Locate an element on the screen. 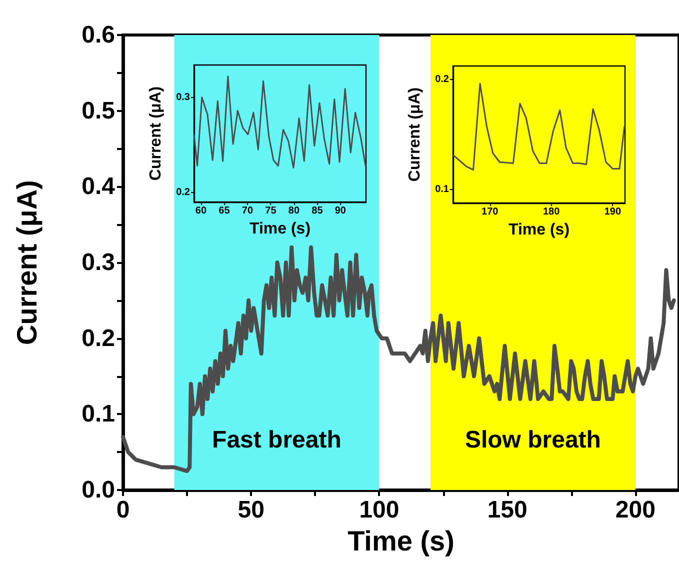 The width and height of the screenshot is (679, 588). x-tick-label: 60 is located at coordinates (201, 211).